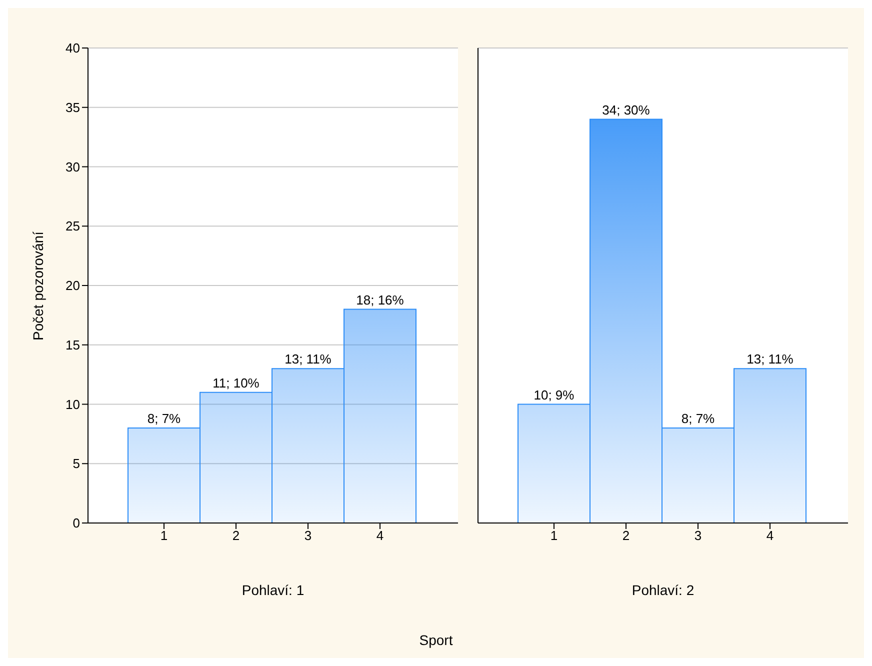 The image size is (872, 666). Describe the element at coordinates (76, 523) in the screenshot. I see `y-tick-label: 0` at that location.